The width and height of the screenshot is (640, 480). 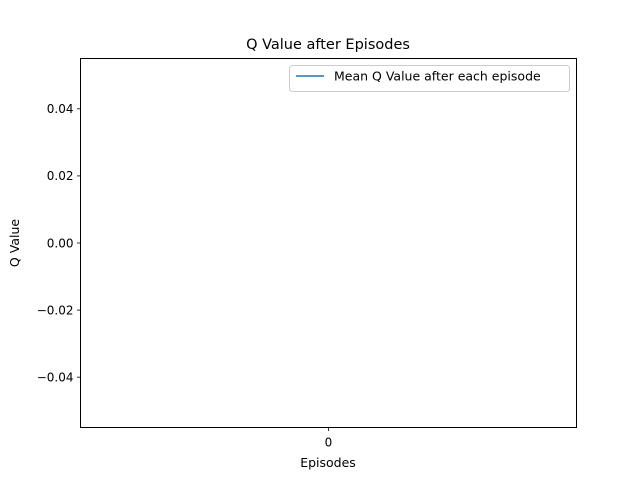 I want to click on y-axis: −0.04 −0.02 0.00 0.02 0.04, so click(x=59, y=243).